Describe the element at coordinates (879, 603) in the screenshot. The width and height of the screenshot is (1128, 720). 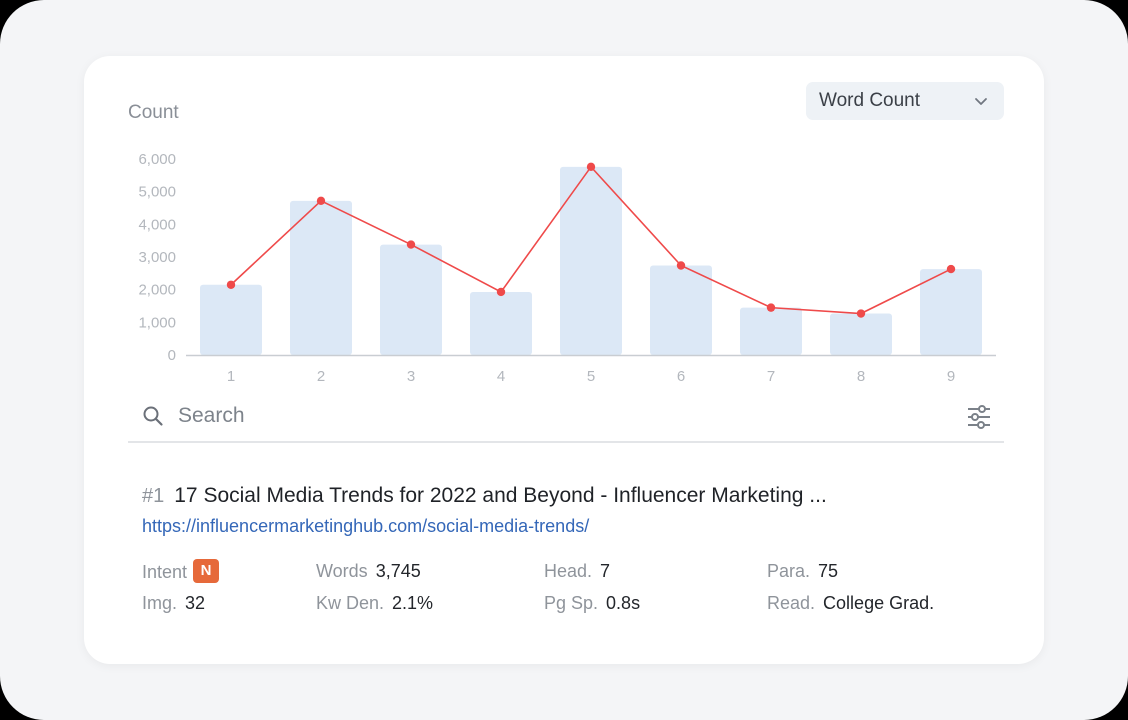
I see `metric-value: College Grad.` at that location.